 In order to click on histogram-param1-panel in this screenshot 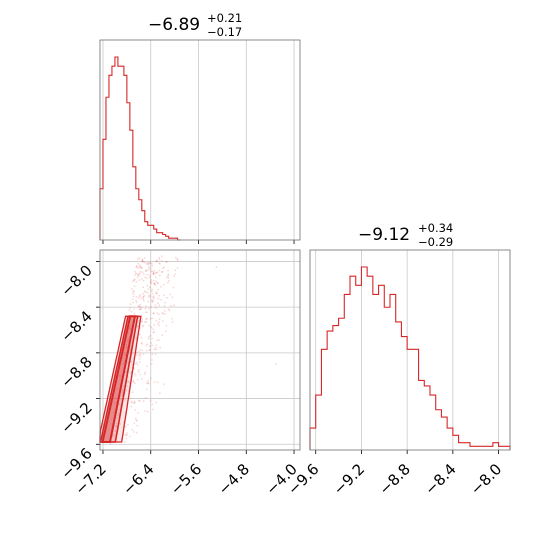, I will do `click(200, 141)`.